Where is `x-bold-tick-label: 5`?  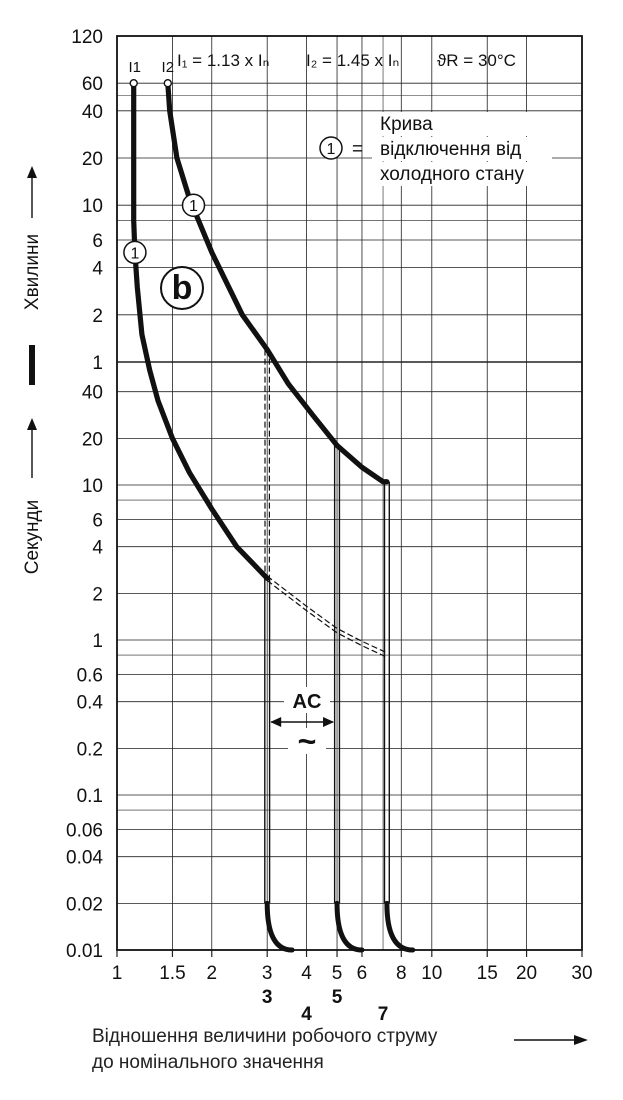 x-bold-tick-label: 5 is located at coordinates (337, 997).